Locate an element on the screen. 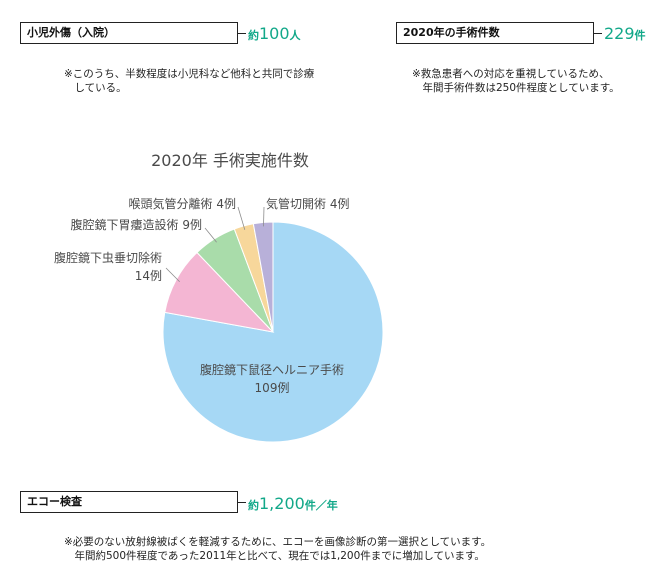  surgery-value-unit: 件 is located at coordinates (640, 35).